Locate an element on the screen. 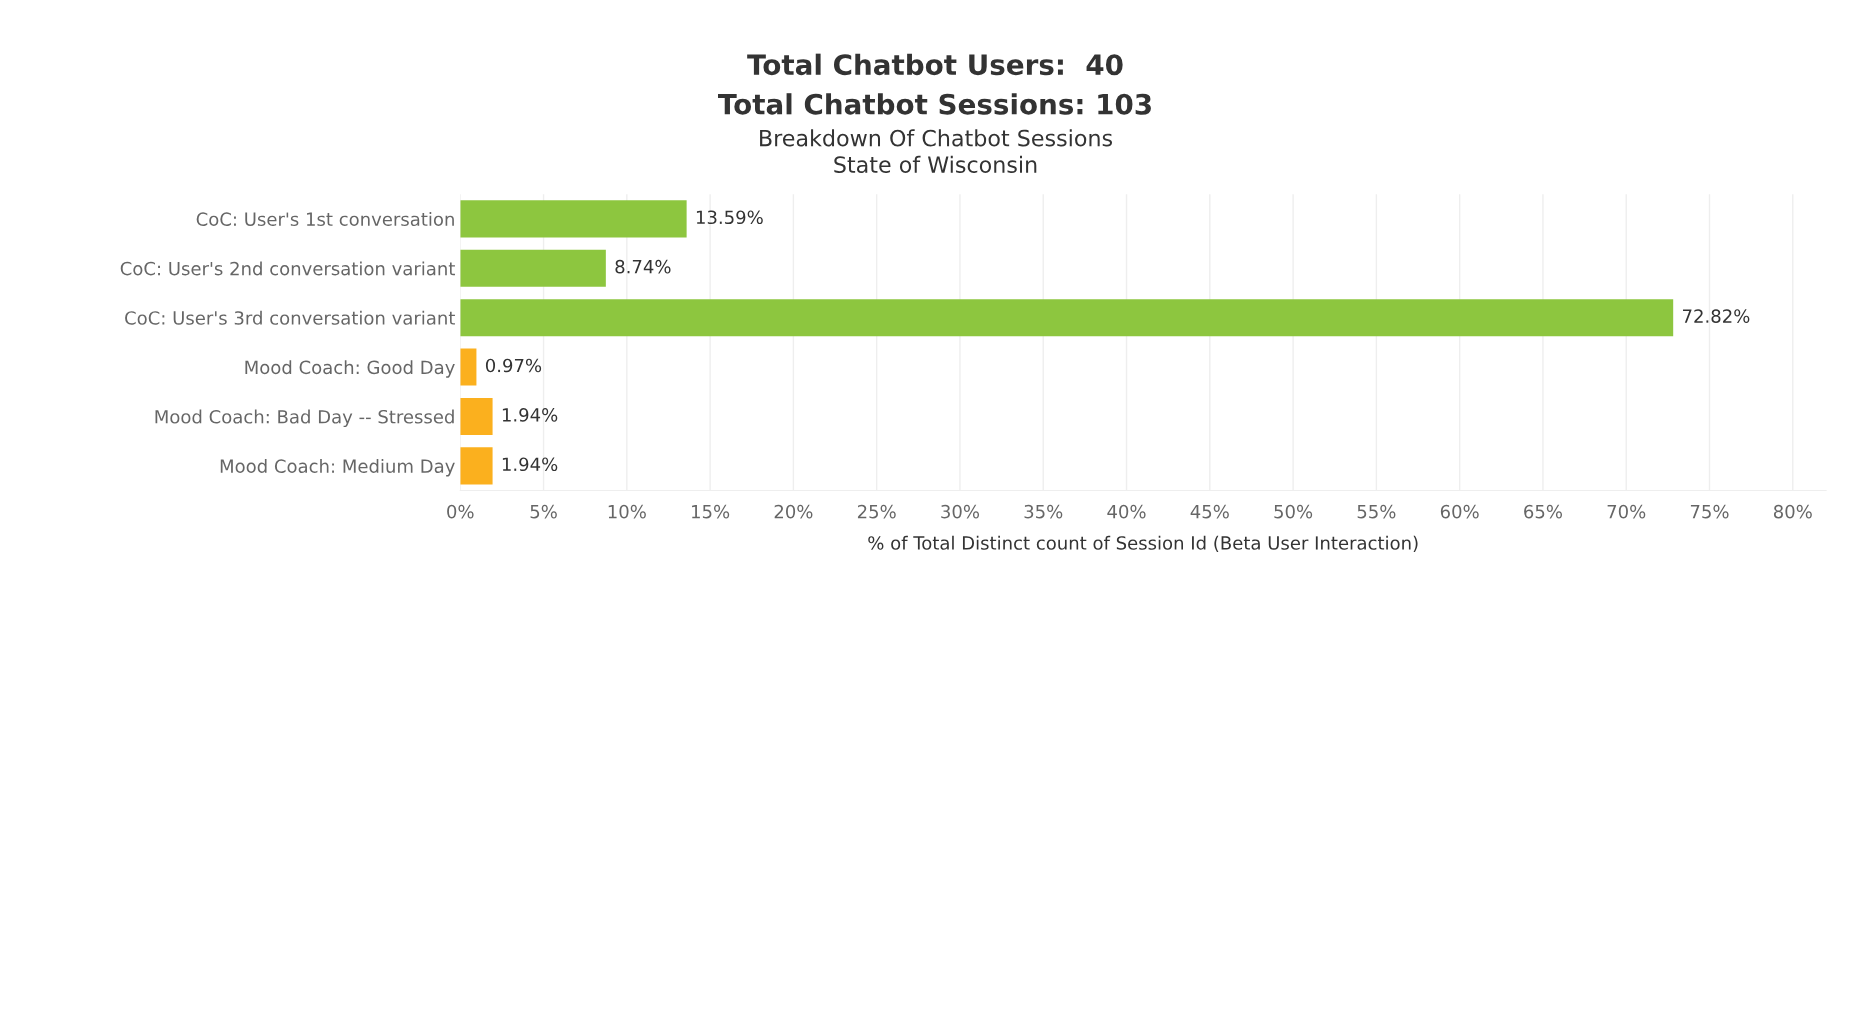  chart-subtitle: Breakdown Of Chatbot Sessions State of Wisconsin is located at coordinates (936, 151).